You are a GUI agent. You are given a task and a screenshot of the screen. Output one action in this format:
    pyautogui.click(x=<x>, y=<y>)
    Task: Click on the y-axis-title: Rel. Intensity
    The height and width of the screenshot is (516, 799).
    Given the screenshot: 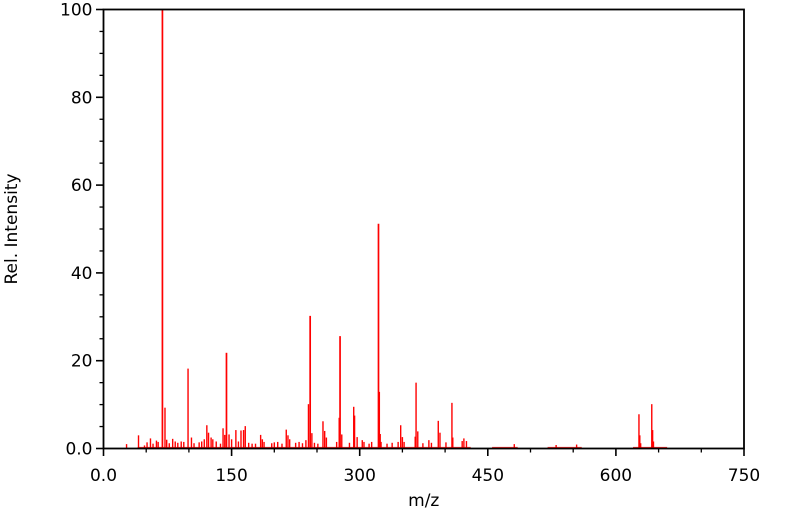 What is the action you would take?
    pyautogui.click(x=12, y=228)
    